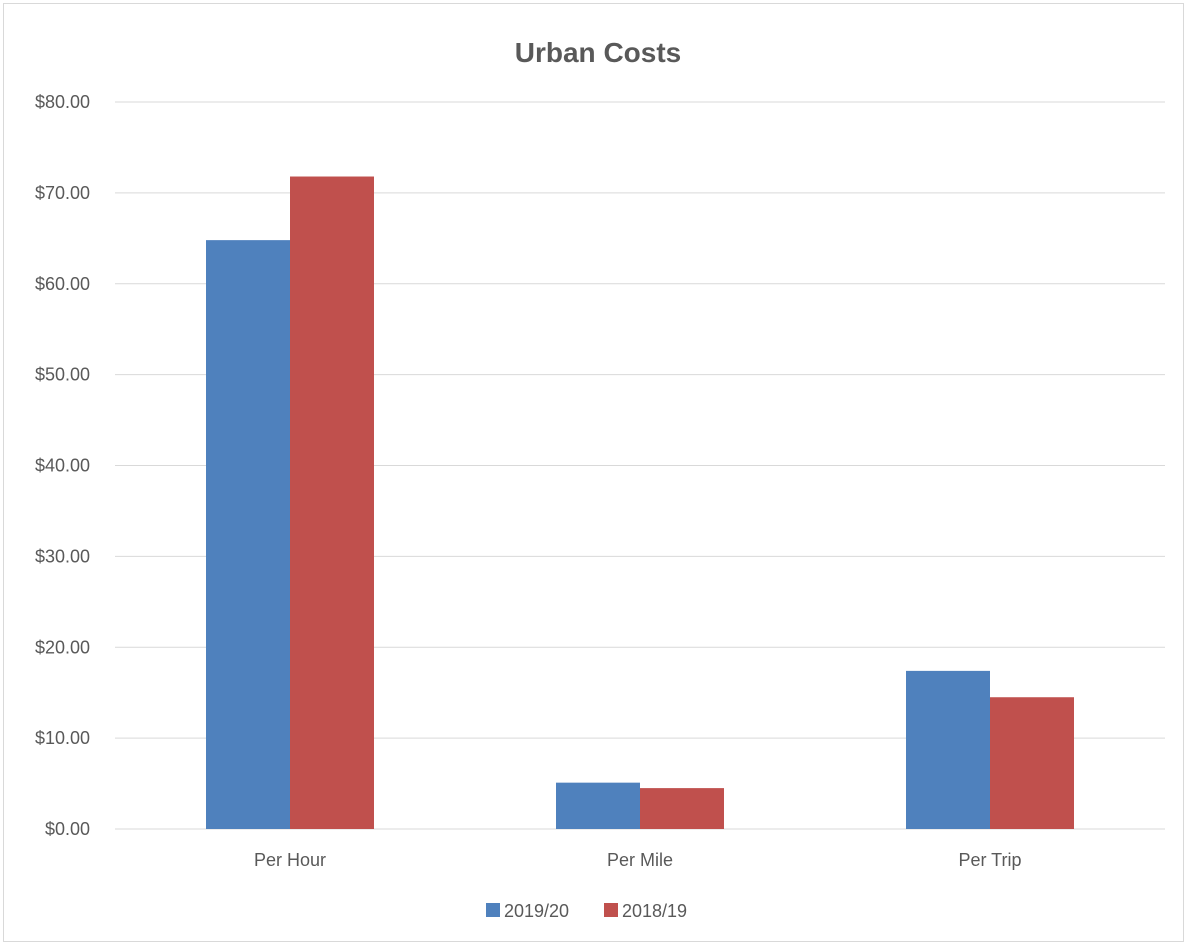 Image resolution: width=1187 pixels, height=945 pixels. I want to click on y-tick-label: $60.00, so click(62, 284).